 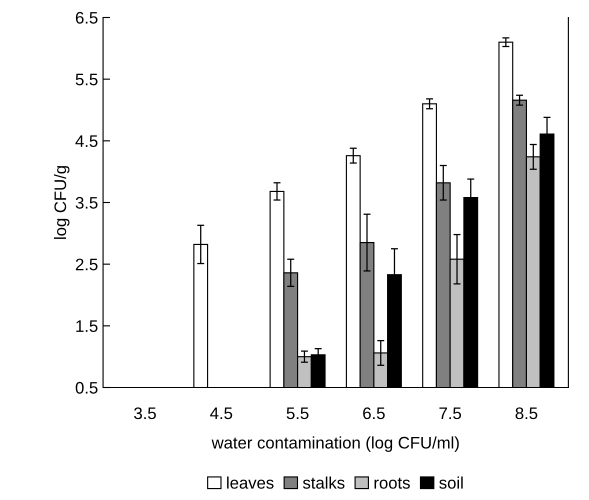 What do you see at coordinates (451, 482) in the screenshot?
I see `legend-label: soil` at bounding box center [451, 482].